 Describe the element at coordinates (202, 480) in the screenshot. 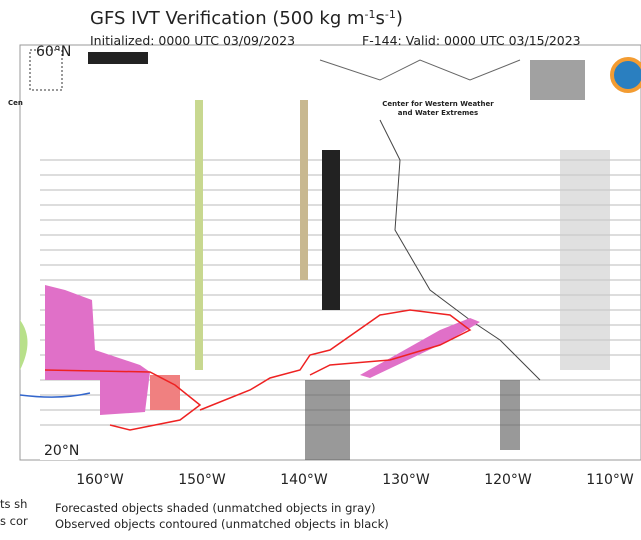

I see `lon-label: 150°W` at that location.